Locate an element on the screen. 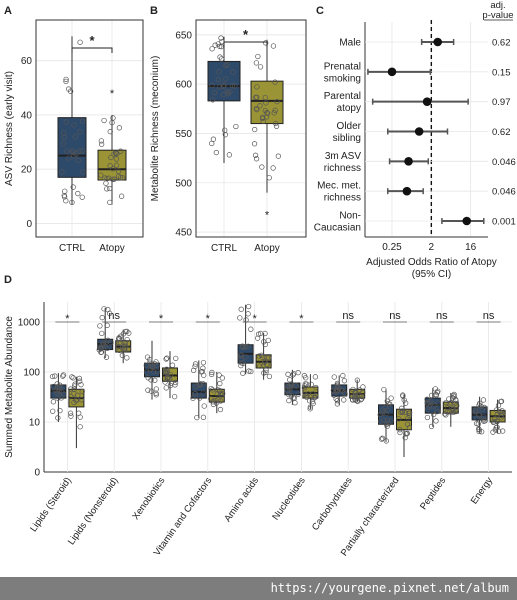 The height and width of the screenshot is (600, 517). c-pvalue: 0.046 is located at coordinates (504, 162).